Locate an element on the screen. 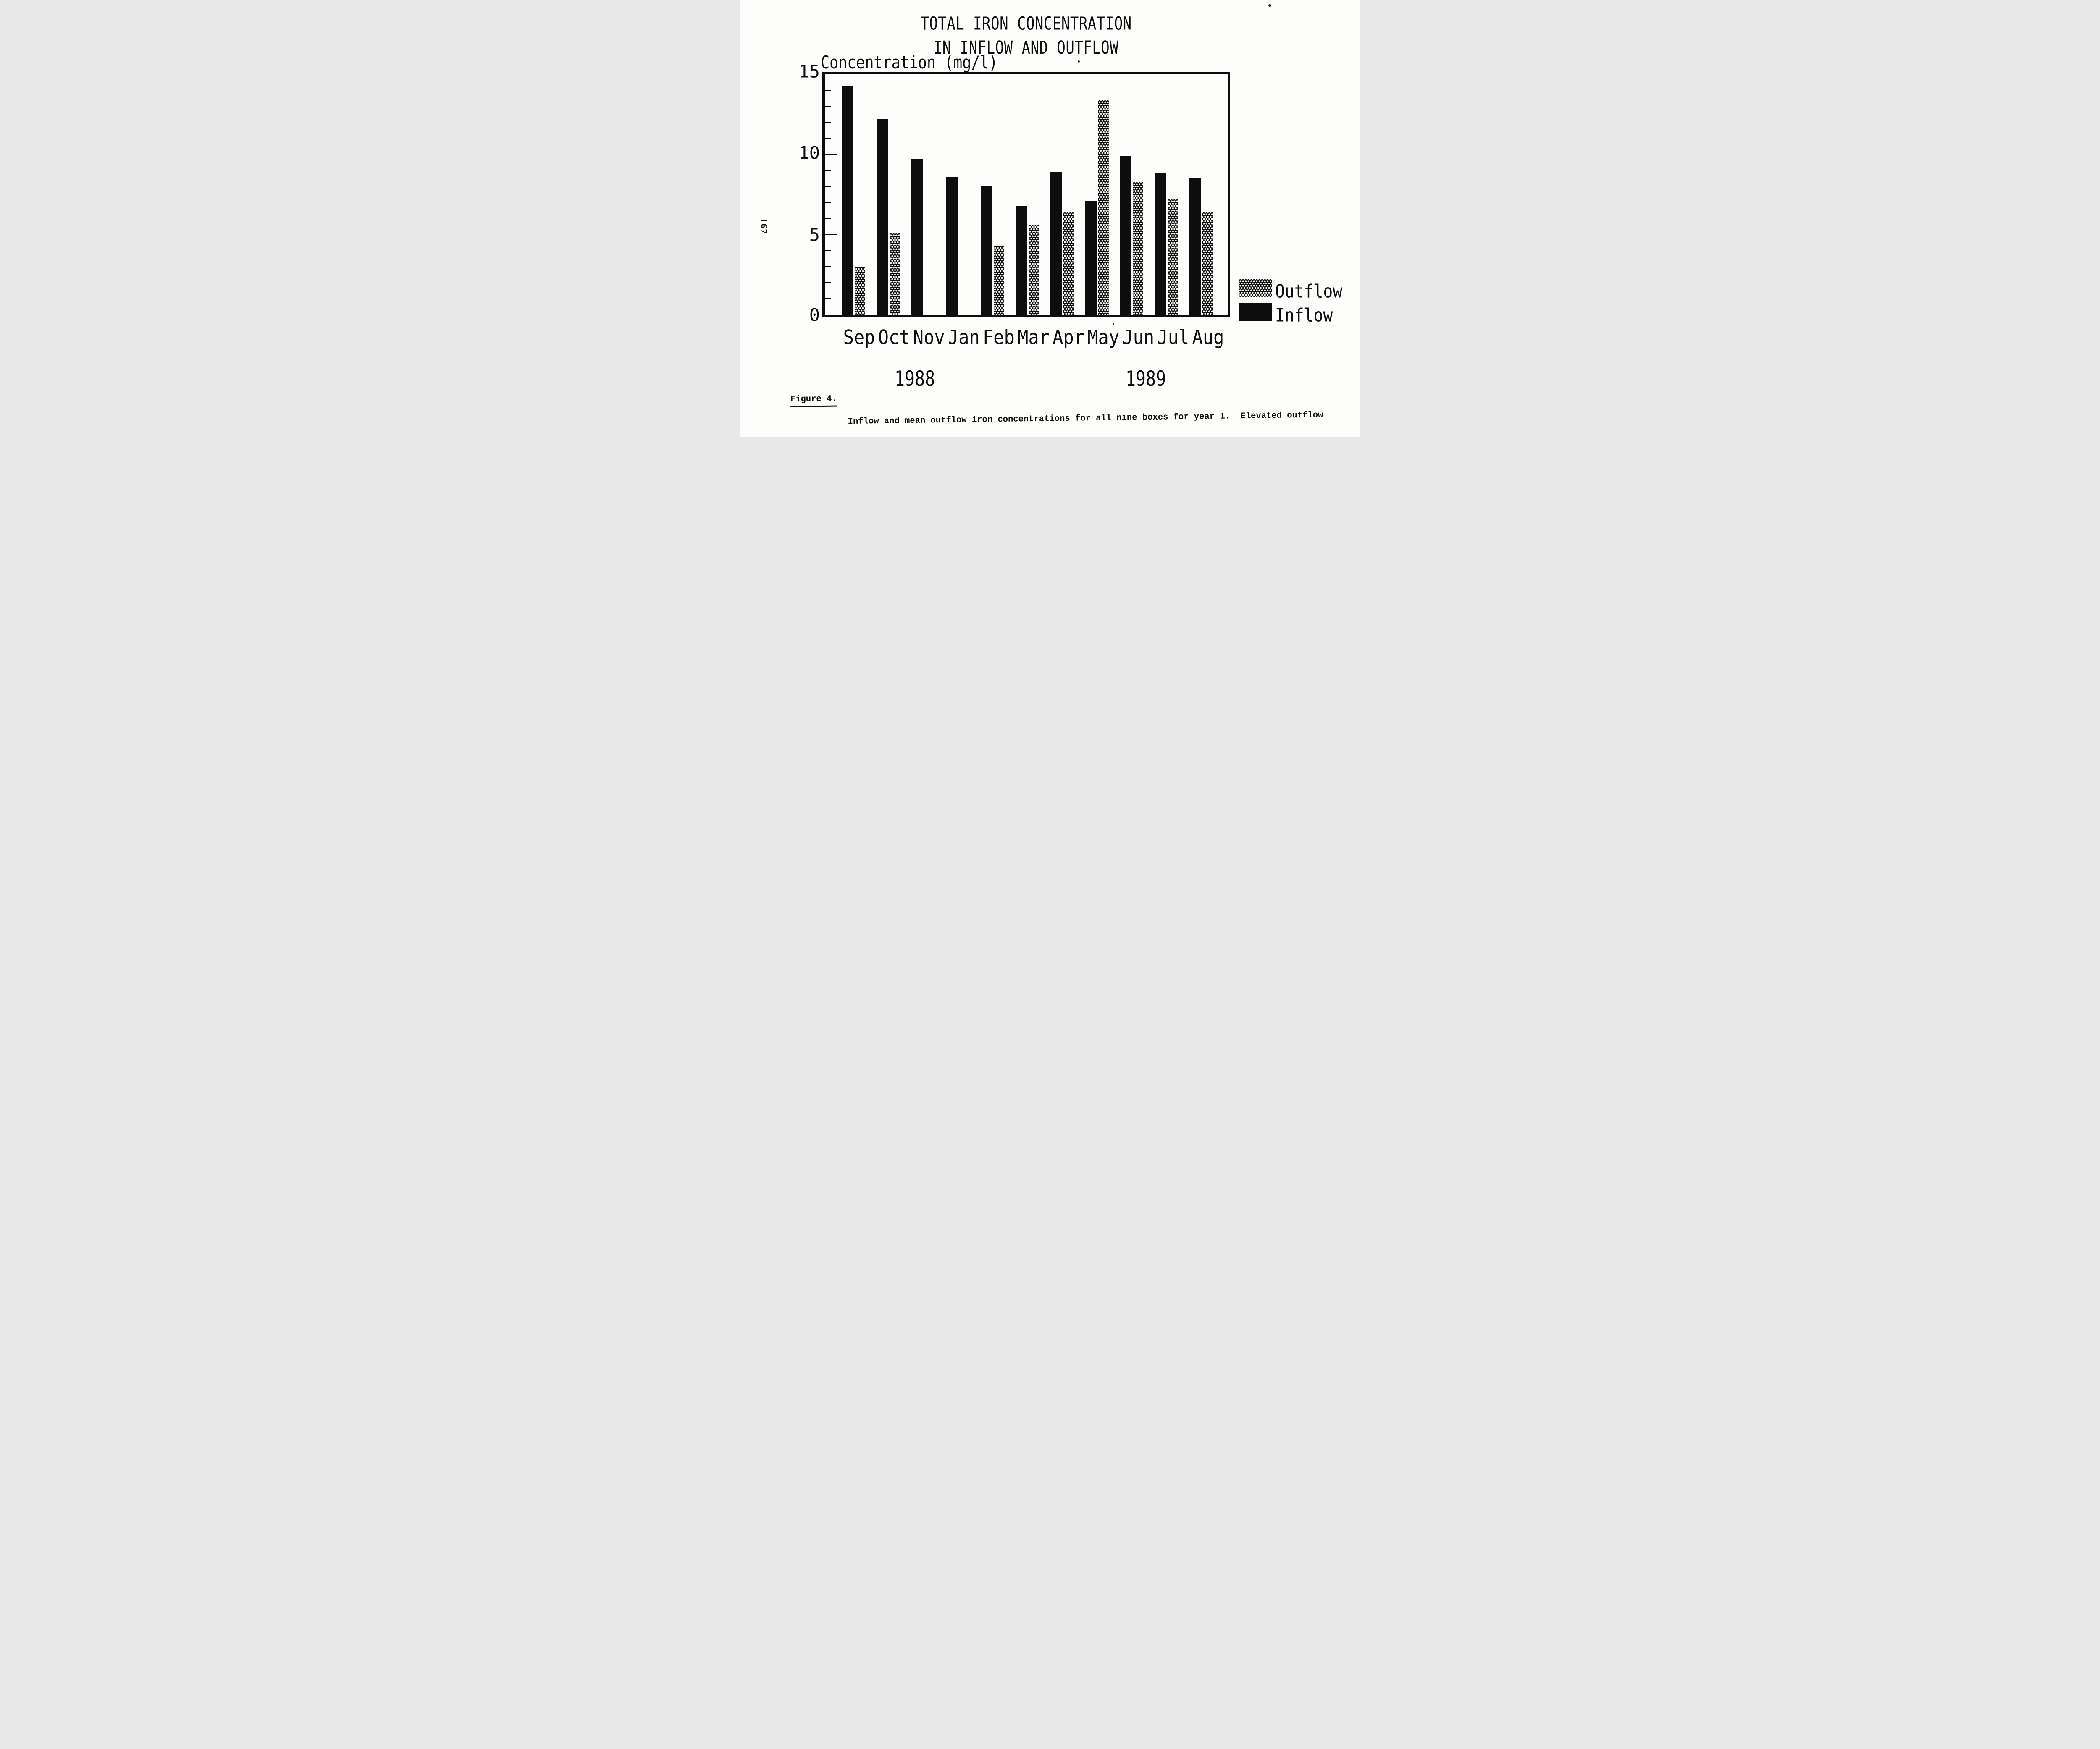 The image size is (2100, 1749). month-label-aug: Aug is located at coordinates (1208, 338).